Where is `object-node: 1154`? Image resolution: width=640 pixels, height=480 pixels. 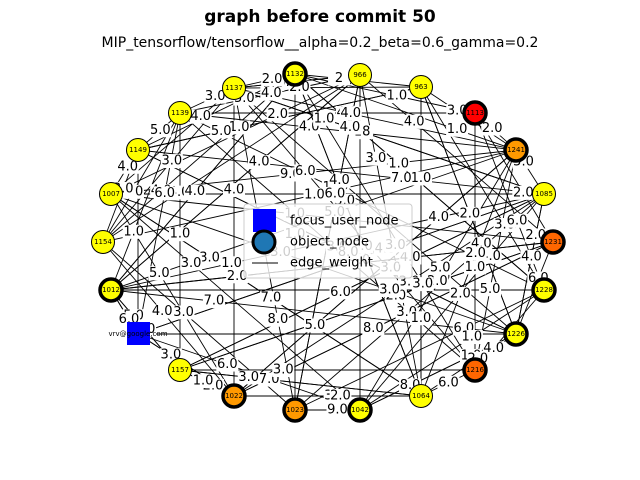 object-node: 1154 is located at coordinates (103, 242).